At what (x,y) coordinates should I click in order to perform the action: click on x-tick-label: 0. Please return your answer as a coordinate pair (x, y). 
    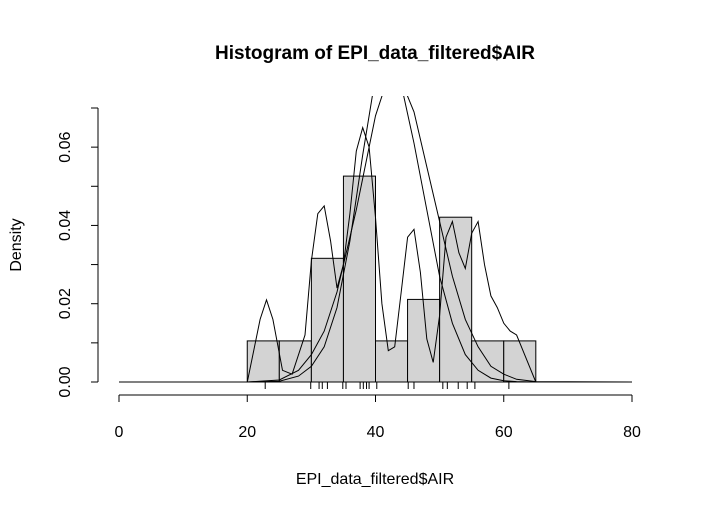
    Looking at the image, I should click on (119, 432).